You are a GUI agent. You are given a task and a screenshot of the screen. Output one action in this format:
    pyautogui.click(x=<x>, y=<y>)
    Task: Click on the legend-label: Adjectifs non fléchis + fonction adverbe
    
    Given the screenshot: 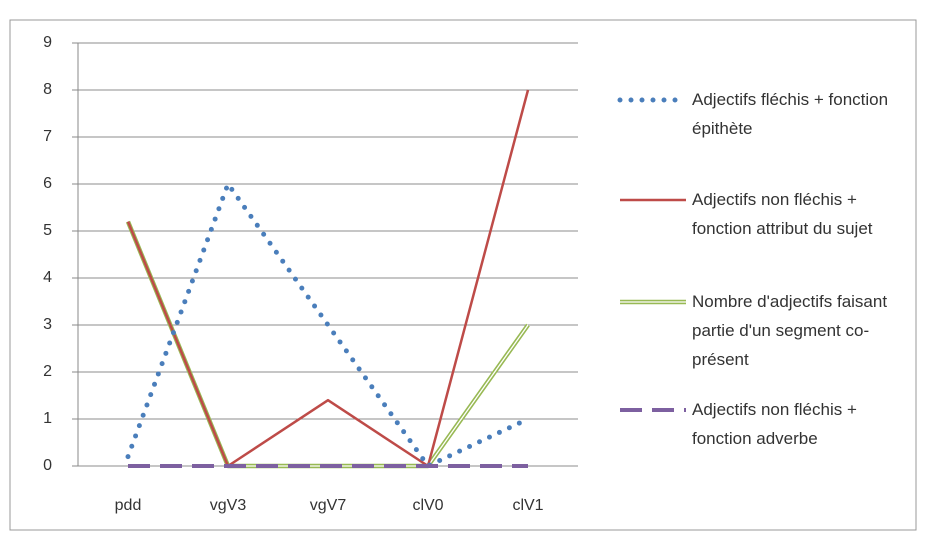 What is the action you would take?
    pyautogui.click(x=774, y=424)
    